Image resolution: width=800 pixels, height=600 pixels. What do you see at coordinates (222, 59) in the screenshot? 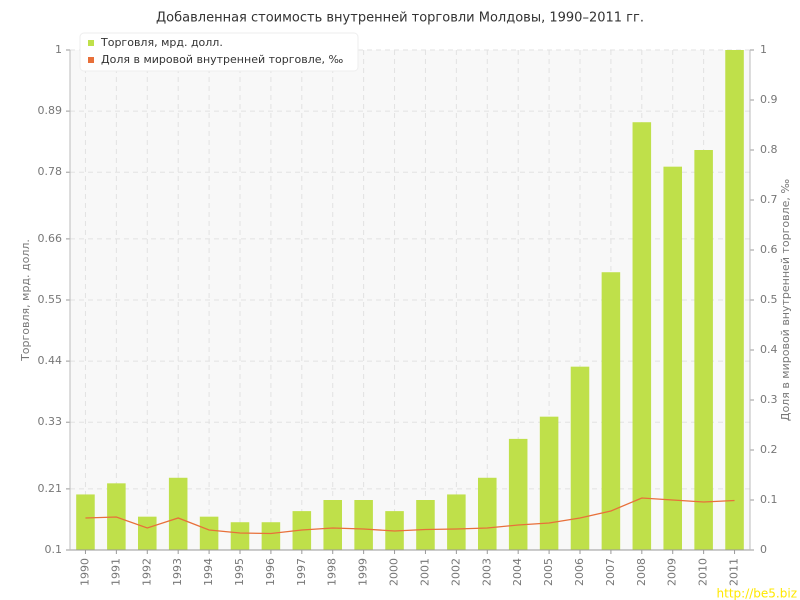
I see `legend-label: Доля в мировой внутренней торговле, ‰` at bounding box center [222, 59].